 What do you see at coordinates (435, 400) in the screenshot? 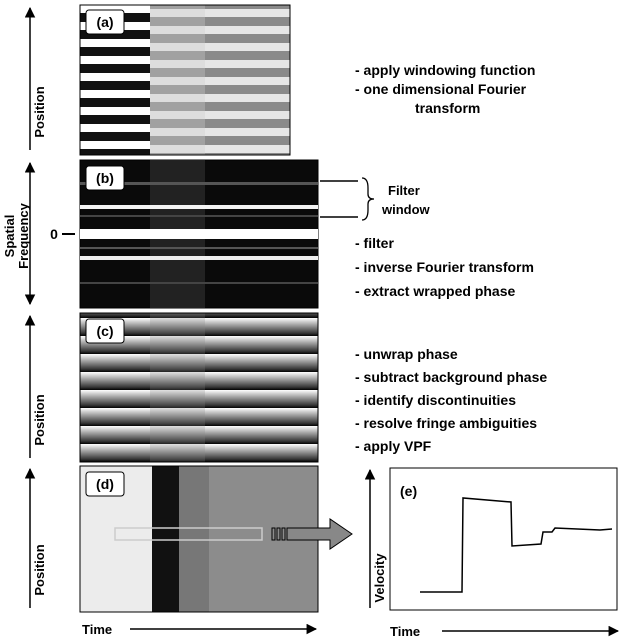
I see `step: - identify discontinuities` at bounding box center [435, 400].